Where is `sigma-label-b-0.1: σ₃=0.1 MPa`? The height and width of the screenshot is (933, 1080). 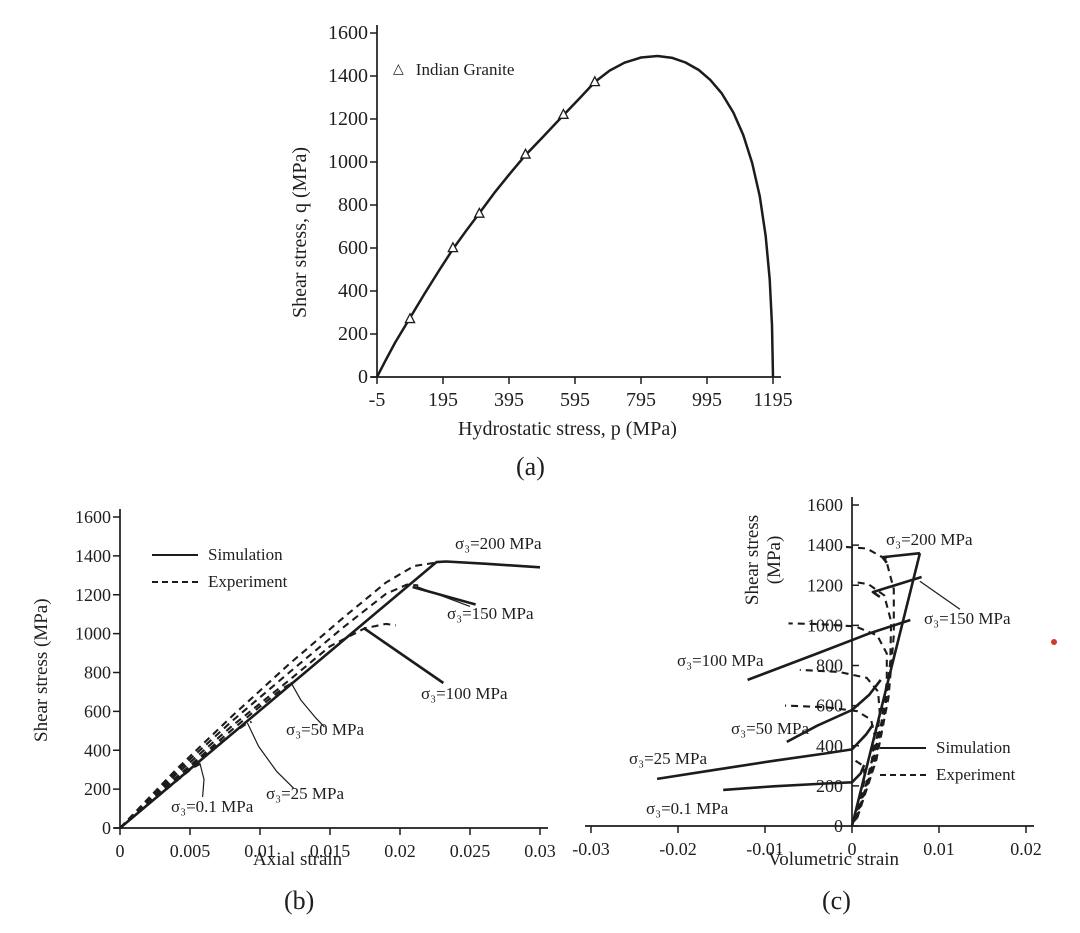 sigma-label-b-0.1: σ₃=0.1 MPa is located at coordinates (212, 806).